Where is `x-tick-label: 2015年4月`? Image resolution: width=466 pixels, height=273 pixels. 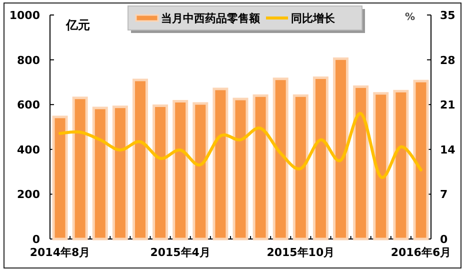 x-tick-label: 2015年4月 is located at coordinates (180, 252).